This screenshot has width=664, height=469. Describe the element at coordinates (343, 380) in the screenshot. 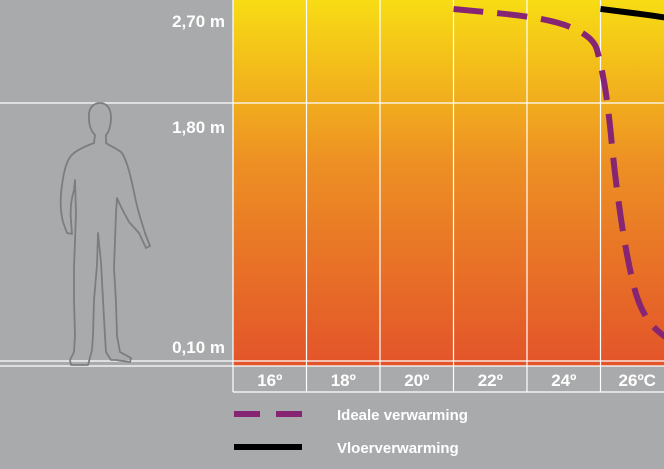

I see `x-tick-label: 18º` at that location.